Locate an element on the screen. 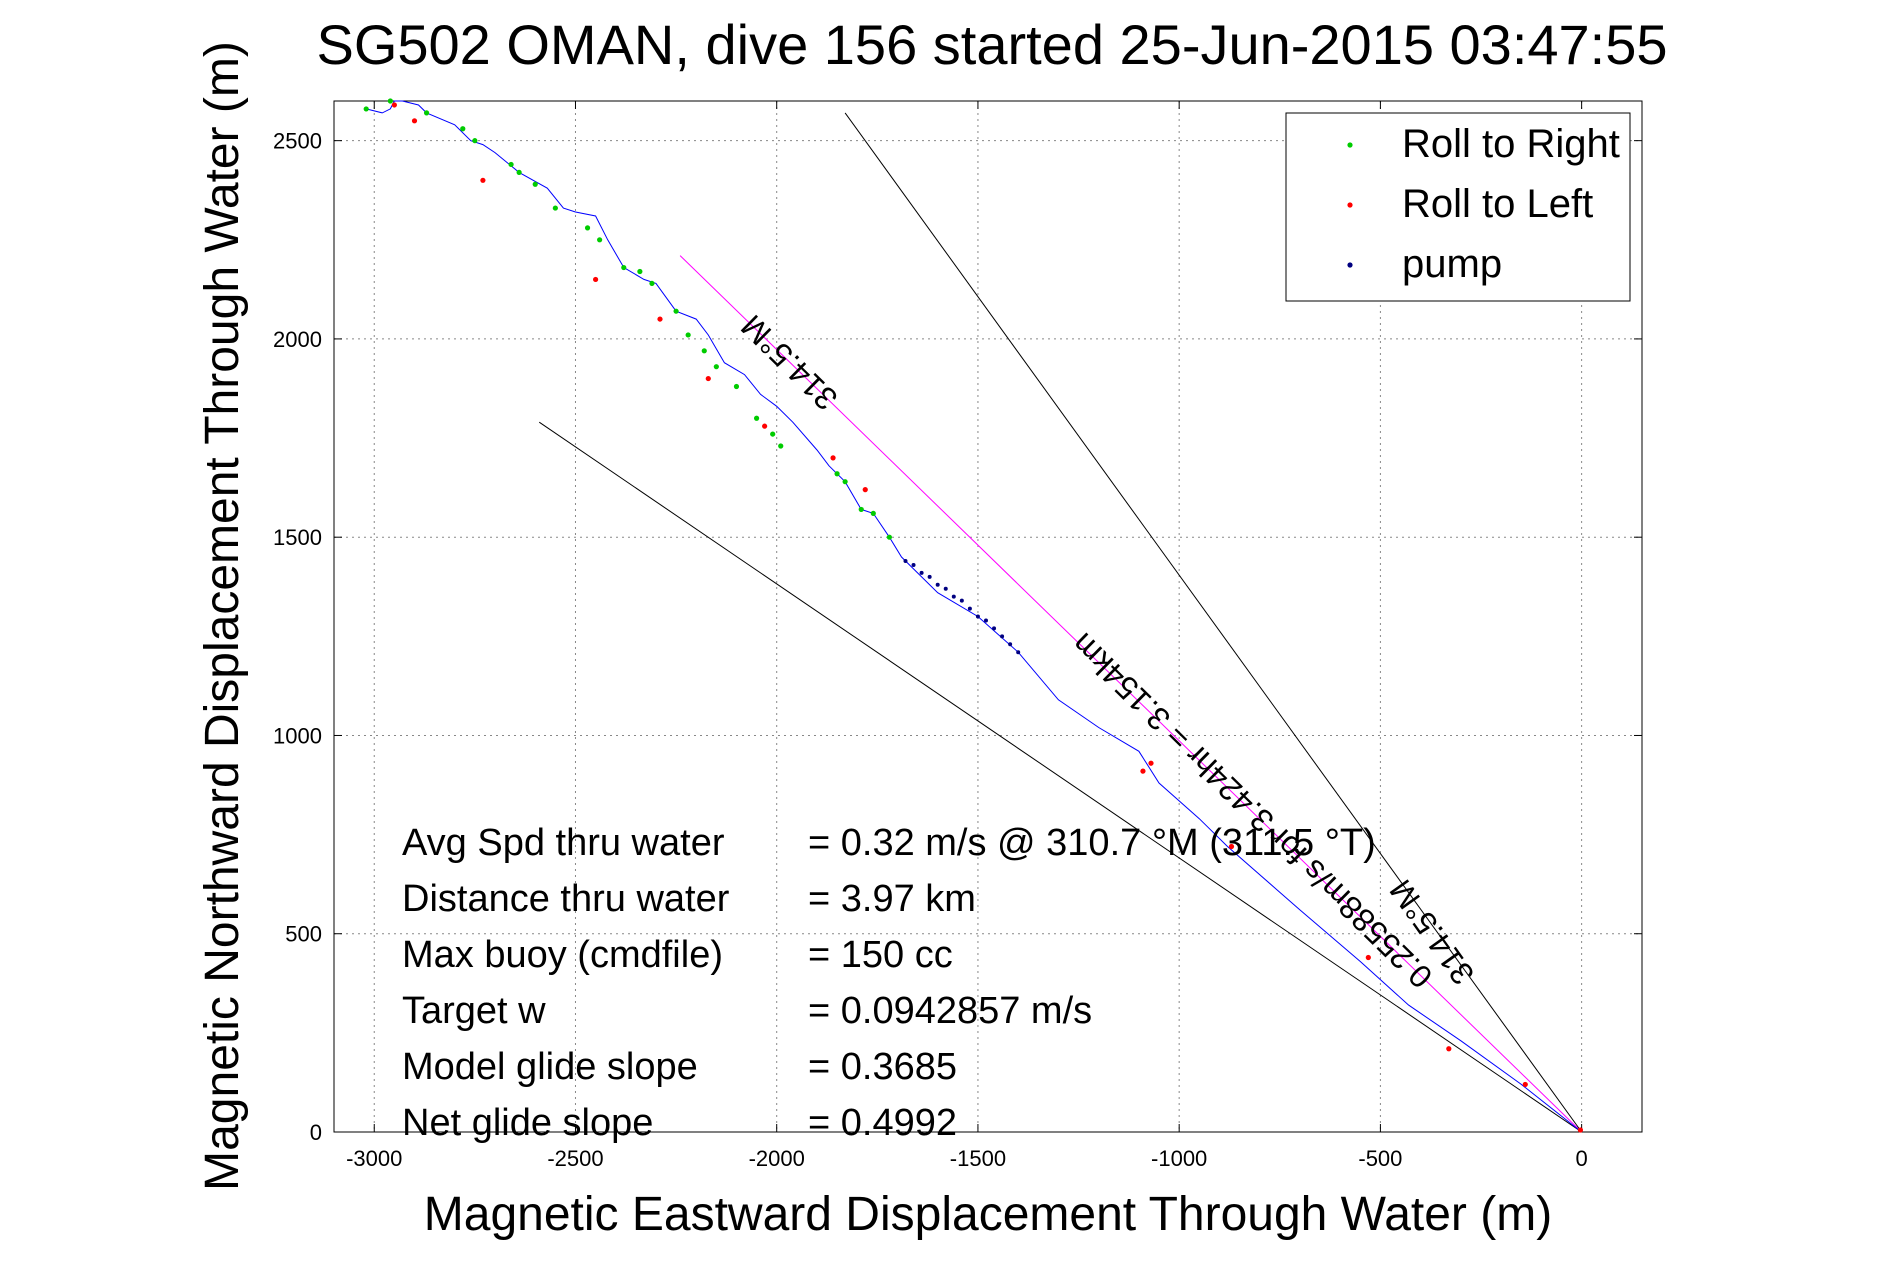 Image resolution: width=1891 pixels, height=1262 pixels. y-tick-label: 0 is located at coordinates (316, 1132).